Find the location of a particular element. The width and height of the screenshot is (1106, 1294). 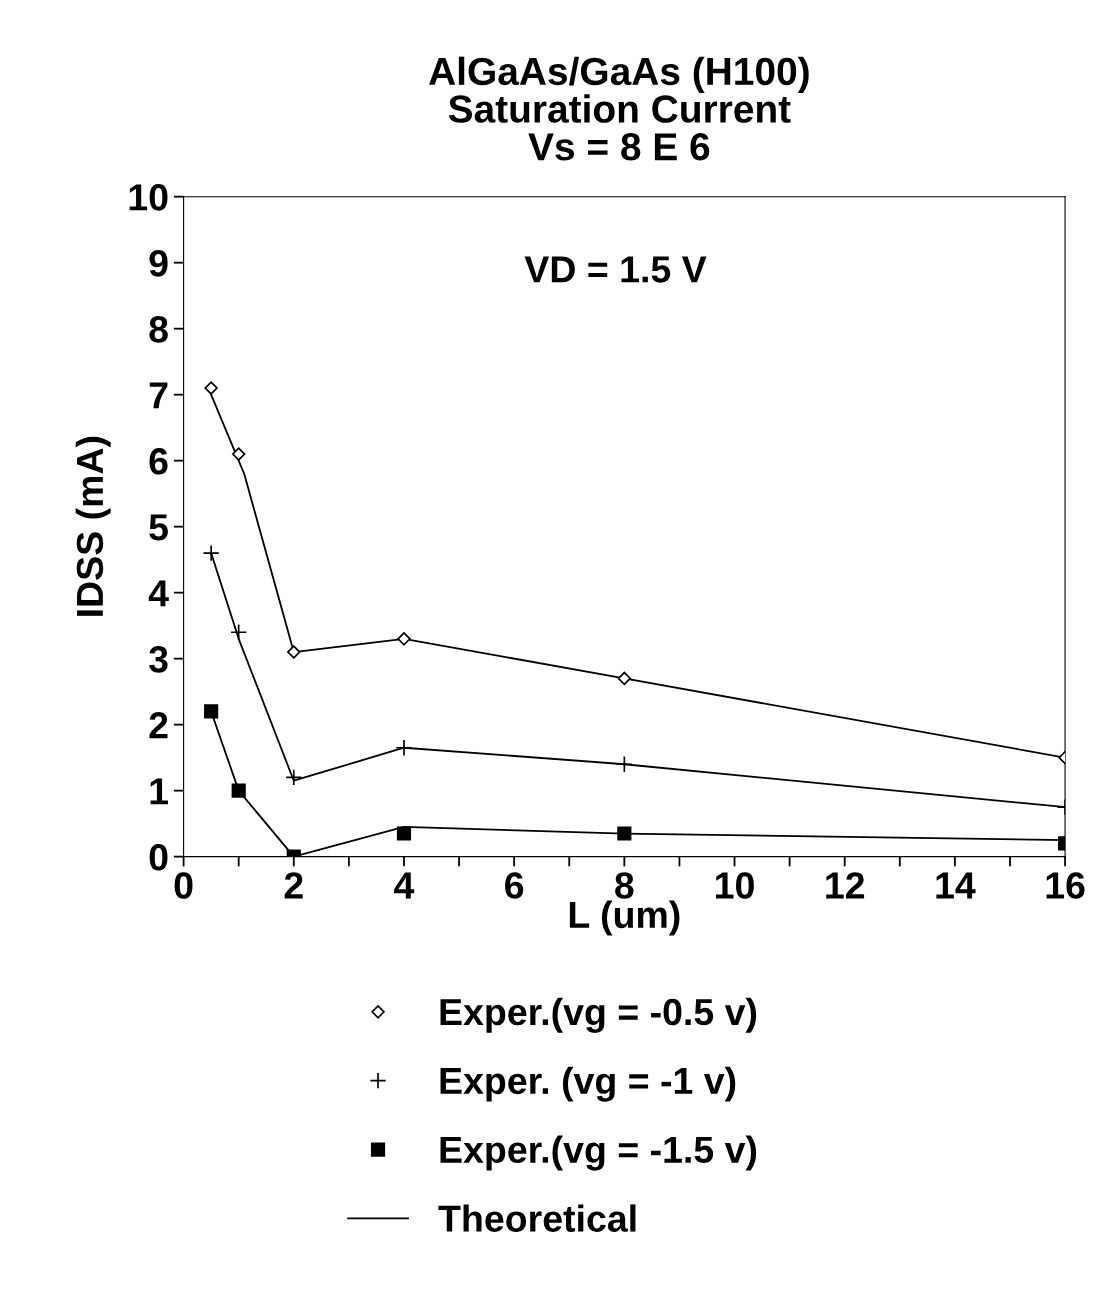

y-tick-label: 3 is located at coordinates (158, 659).